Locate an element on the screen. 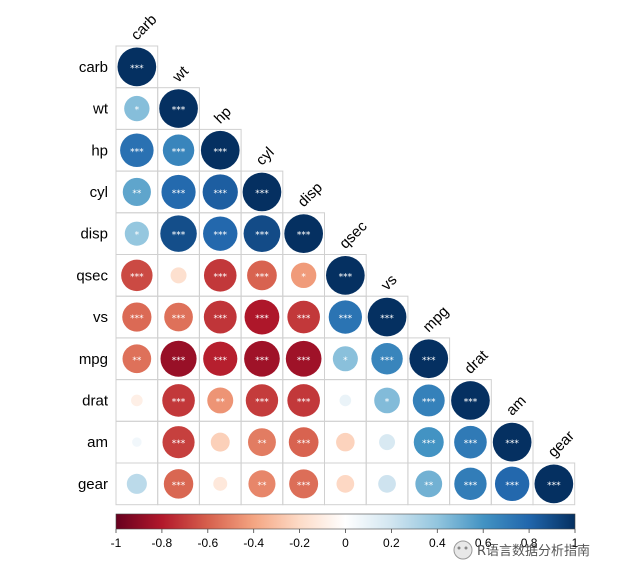  wechat-icon-eye-left is located at coordinates (459, 548).